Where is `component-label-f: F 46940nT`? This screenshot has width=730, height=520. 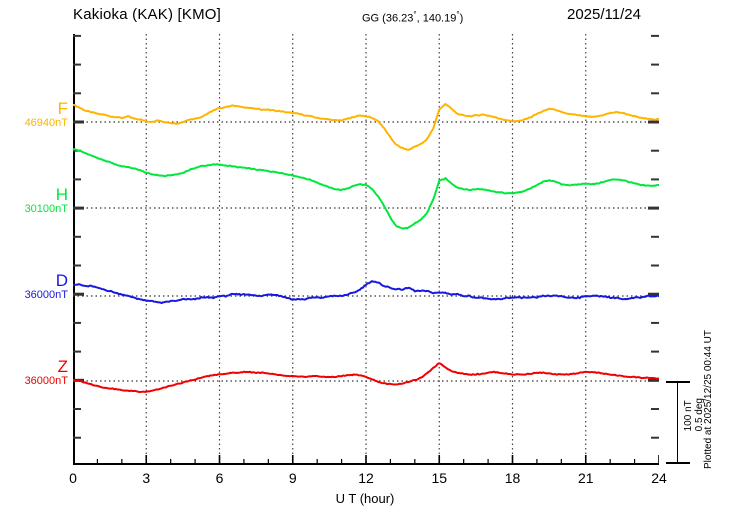
component-label-f: F 46940nT is located at coordinates (34, 115).